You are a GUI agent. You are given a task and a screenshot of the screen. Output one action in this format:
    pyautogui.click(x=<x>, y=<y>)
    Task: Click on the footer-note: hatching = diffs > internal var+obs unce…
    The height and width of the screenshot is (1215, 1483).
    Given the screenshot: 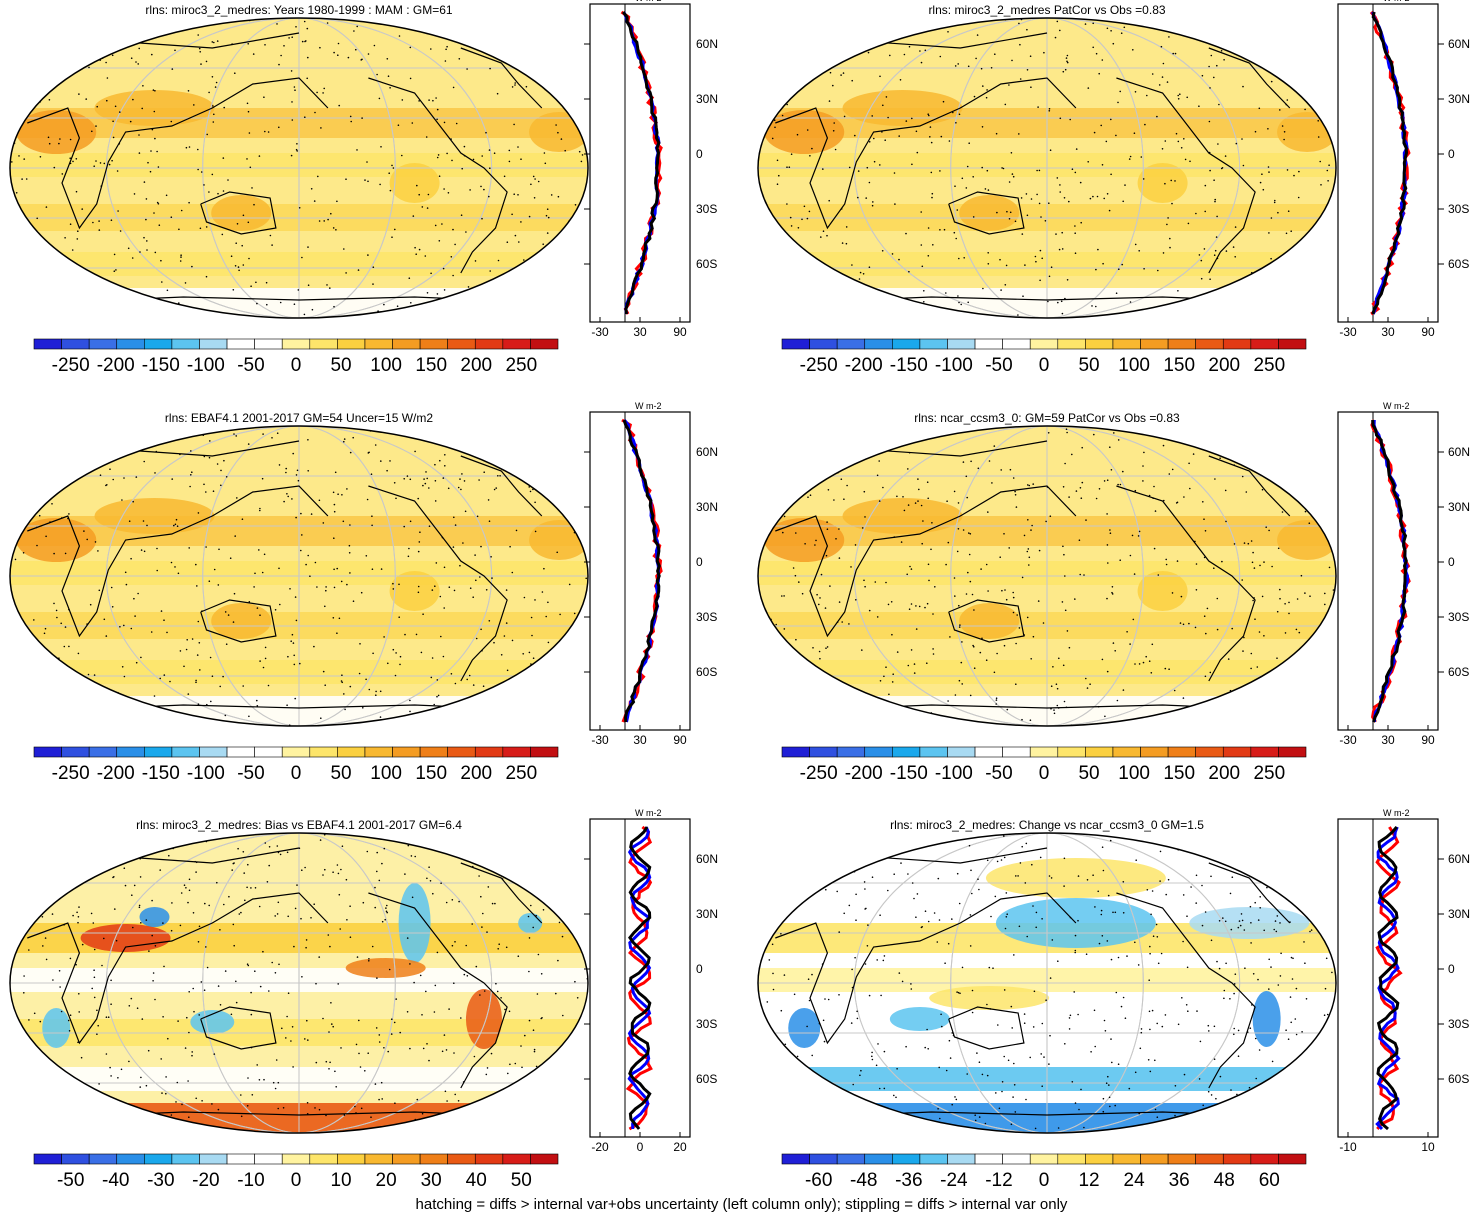 What is the action you would take?
    pyautogui.click(x=741, y=1204)
    